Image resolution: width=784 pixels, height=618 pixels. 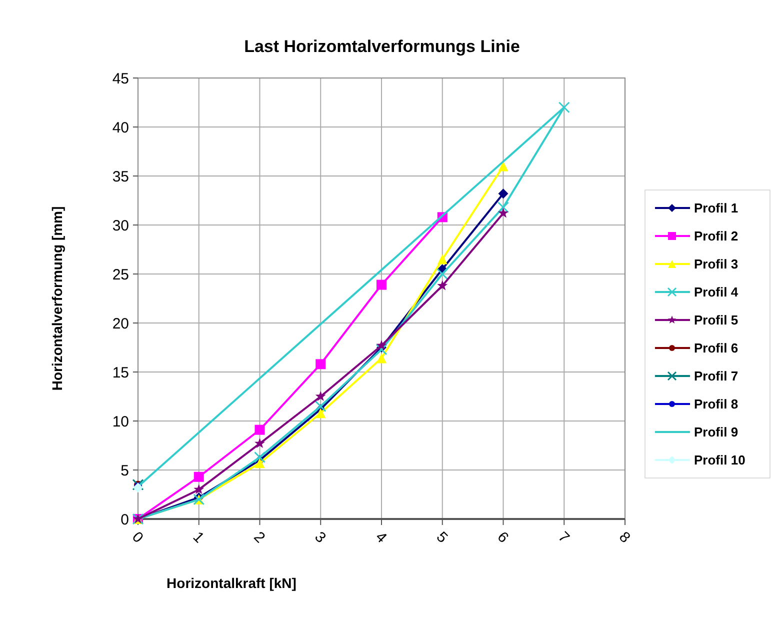 I want to click on y-tick-label: 45, so click(x=120, y=79).